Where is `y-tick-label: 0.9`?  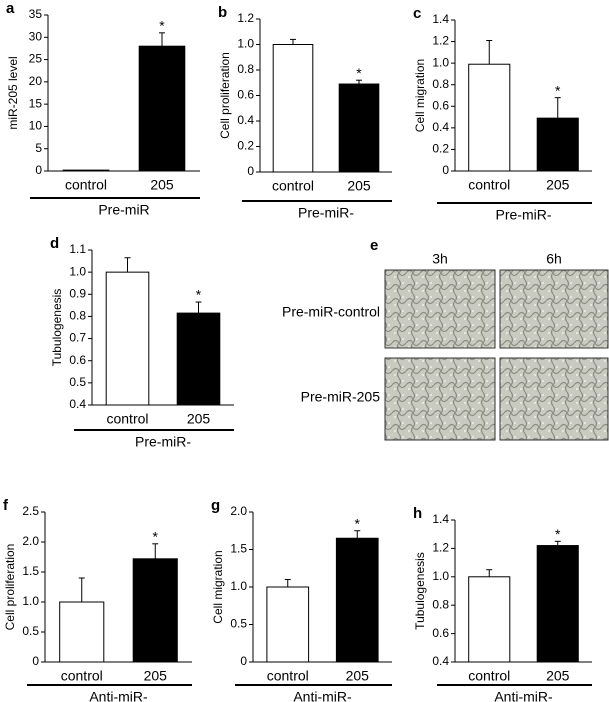
y-tick-label: 0.9 is located at coordinates (77, 293).